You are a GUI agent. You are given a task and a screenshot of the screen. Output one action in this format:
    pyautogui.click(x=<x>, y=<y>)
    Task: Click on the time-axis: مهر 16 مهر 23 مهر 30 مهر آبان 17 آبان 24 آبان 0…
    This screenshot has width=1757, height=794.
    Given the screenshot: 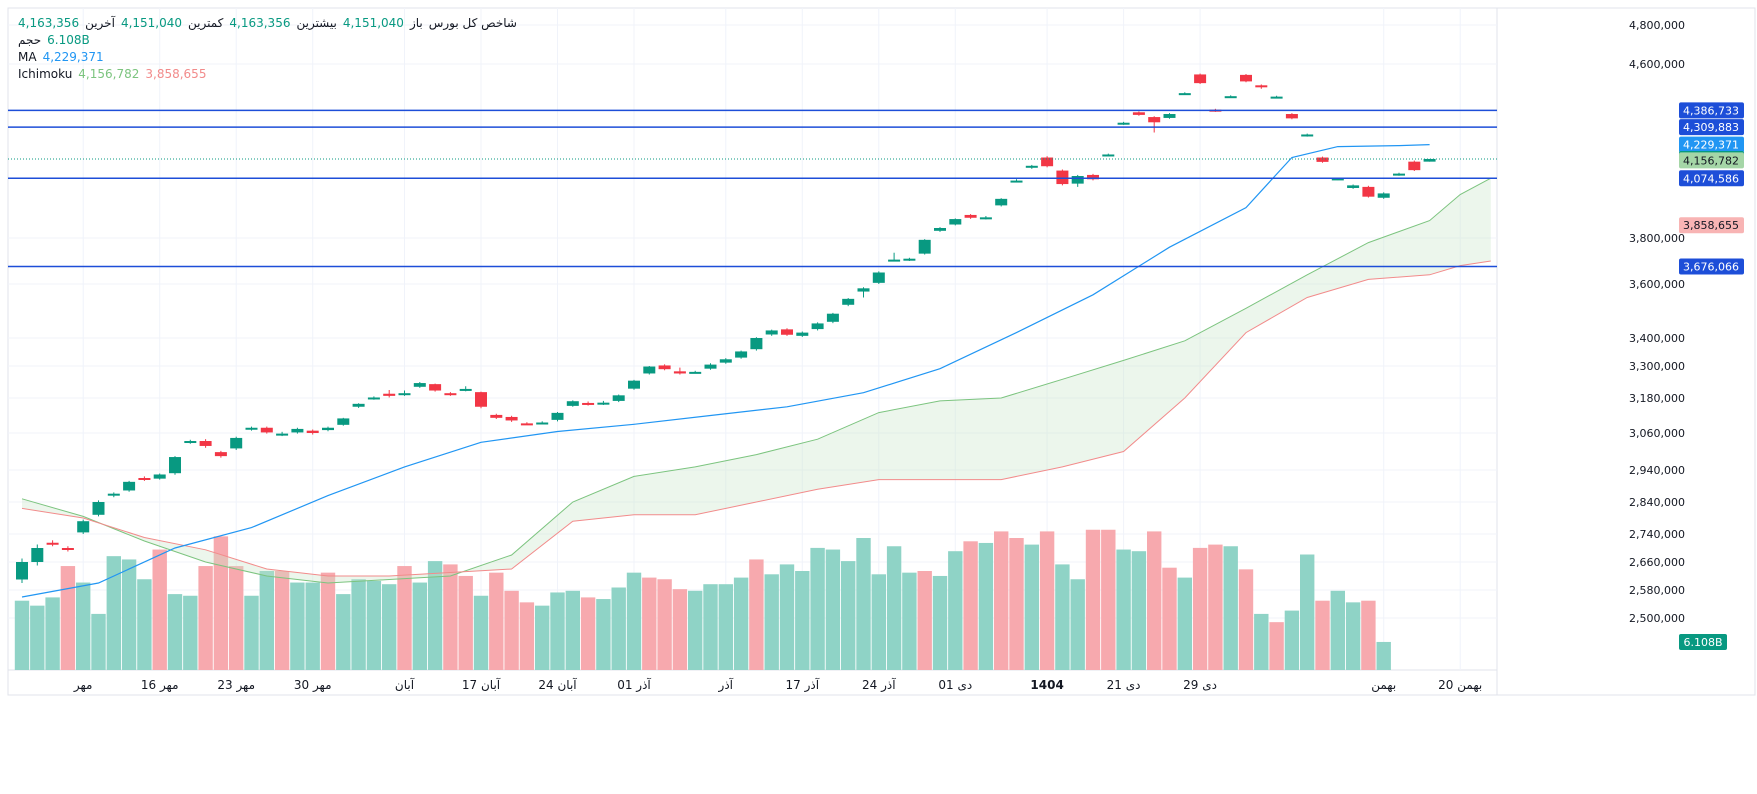 What is the action you would take?
    pyautogui.click(x=777, y=685)
    